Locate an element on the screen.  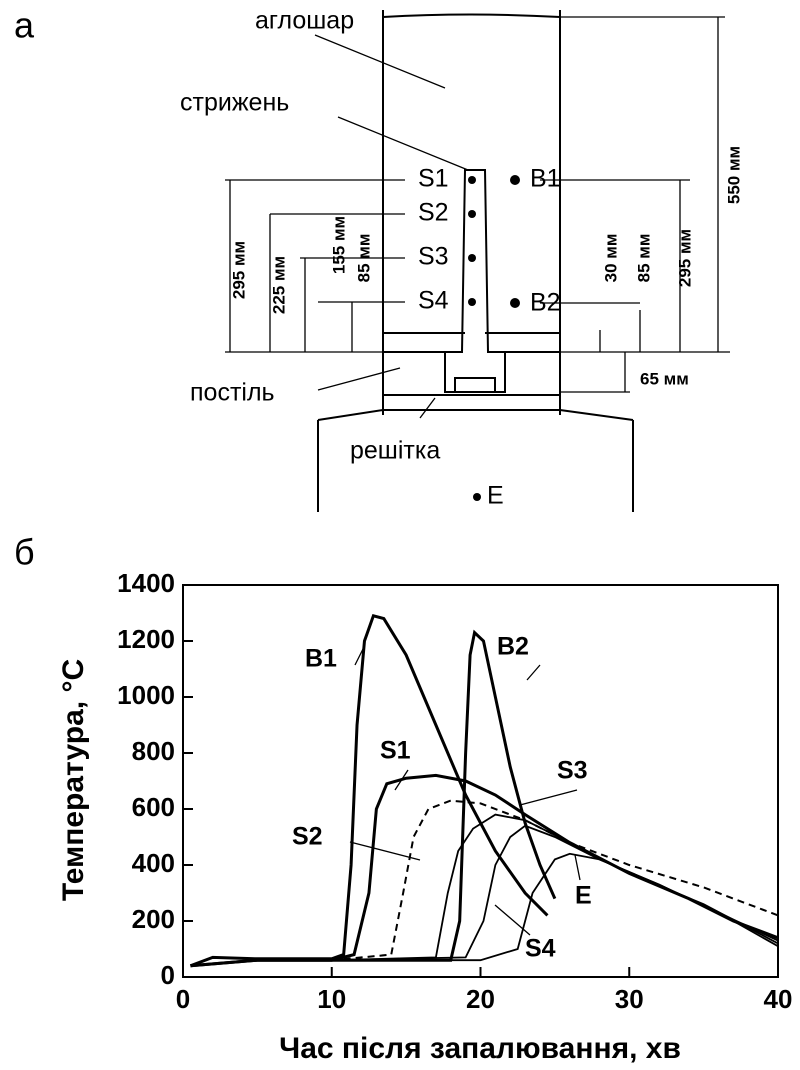
label: постіль is located at coordinates (232, 393).